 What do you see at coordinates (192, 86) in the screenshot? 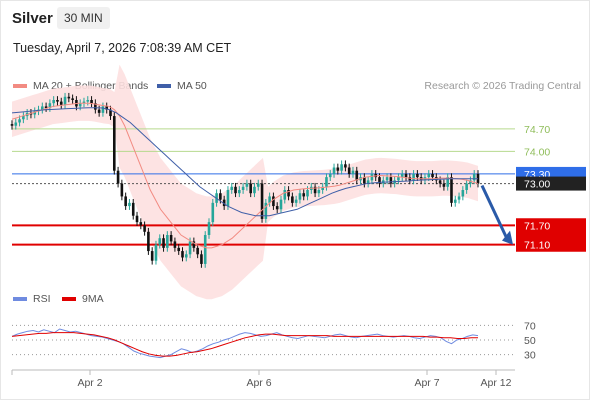
I see `legend-ma50-label: MA 50` at bounding box center [192, 86].